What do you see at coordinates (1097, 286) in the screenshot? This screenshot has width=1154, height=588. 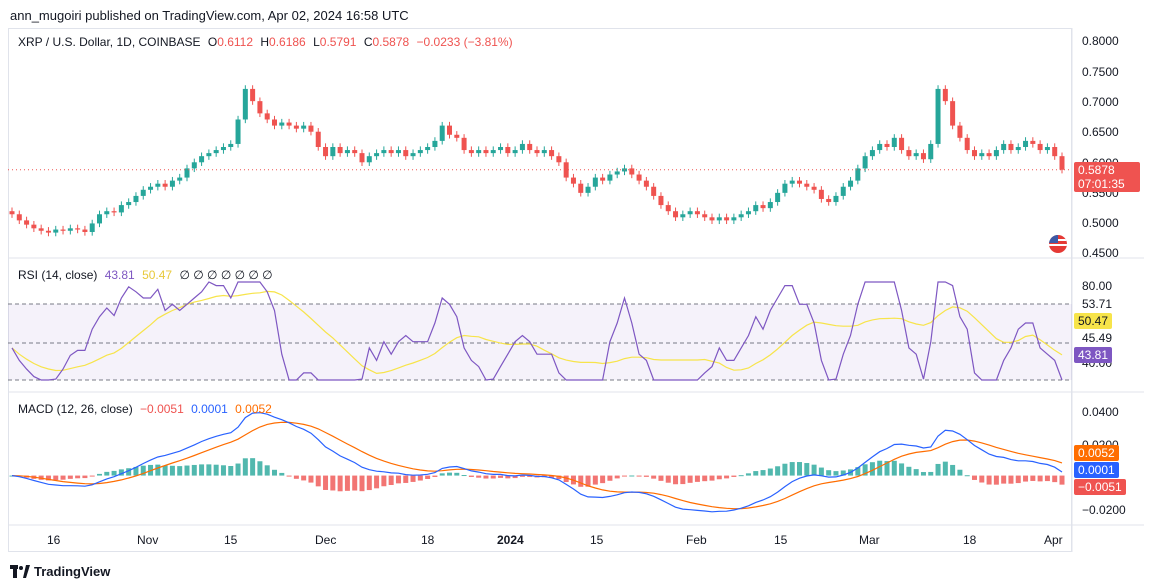 I see `rsi-tick: 80.00` at bounding box center [1097, 286].